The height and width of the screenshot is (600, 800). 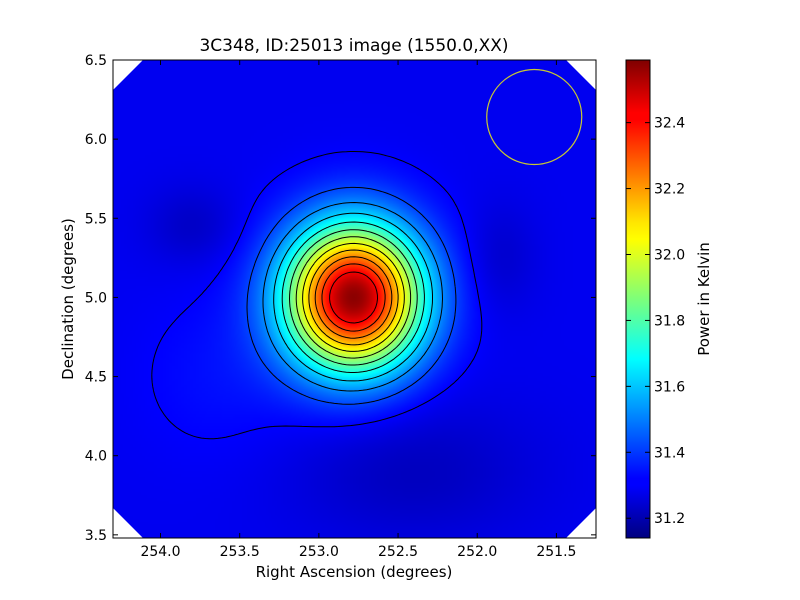 I want to click on tick-label: 5.0, so click(x=96, y=298).